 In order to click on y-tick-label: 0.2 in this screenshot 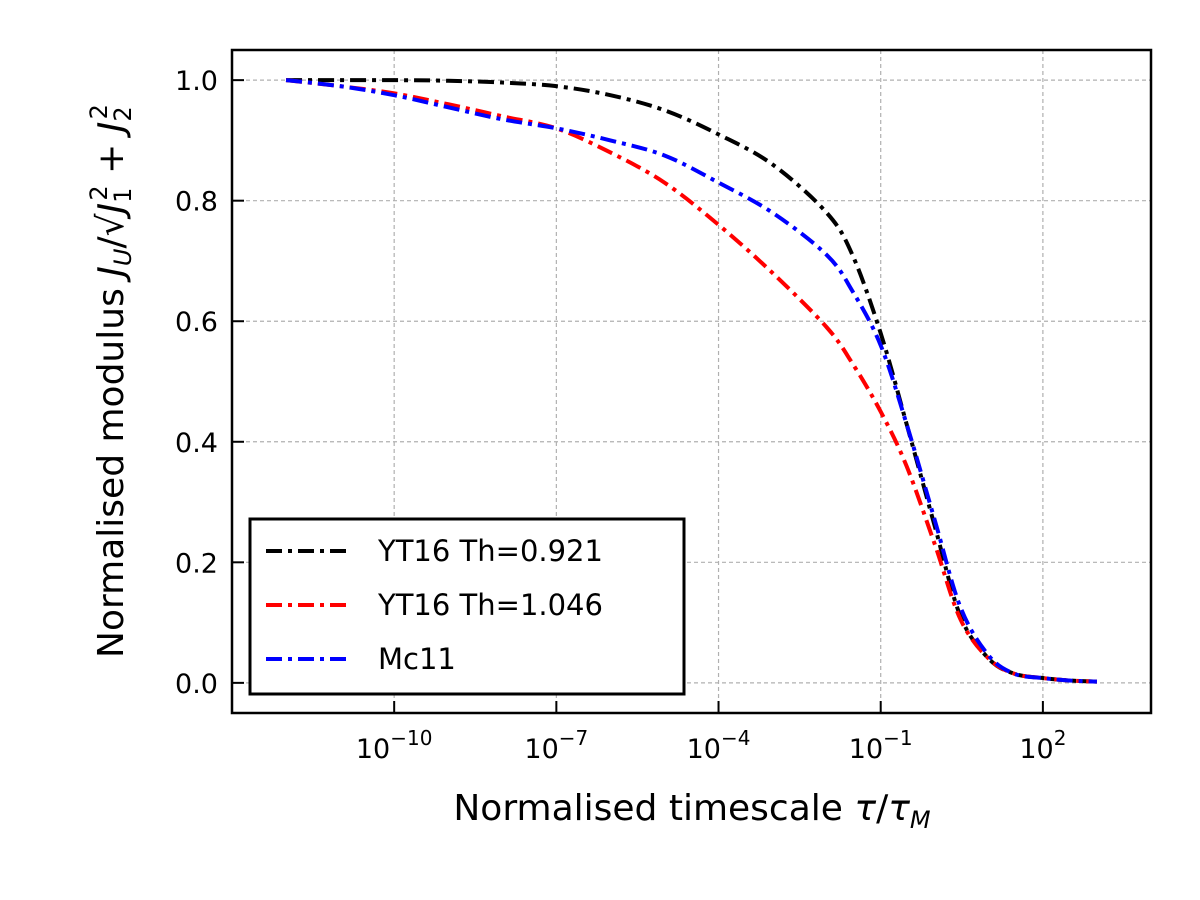, I will do `click(196, 563)`.